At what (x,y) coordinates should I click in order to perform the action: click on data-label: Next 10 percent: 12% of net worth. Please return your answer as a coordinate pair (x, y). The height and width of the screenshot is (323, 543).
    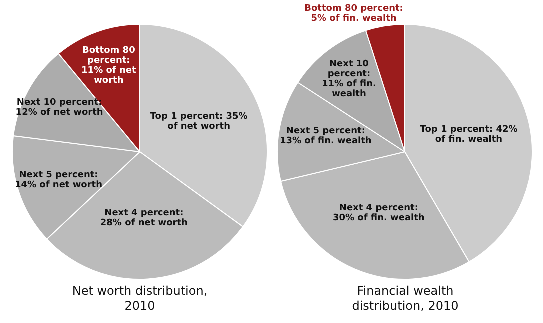
    Looking at the image, I should click on (60, 108).